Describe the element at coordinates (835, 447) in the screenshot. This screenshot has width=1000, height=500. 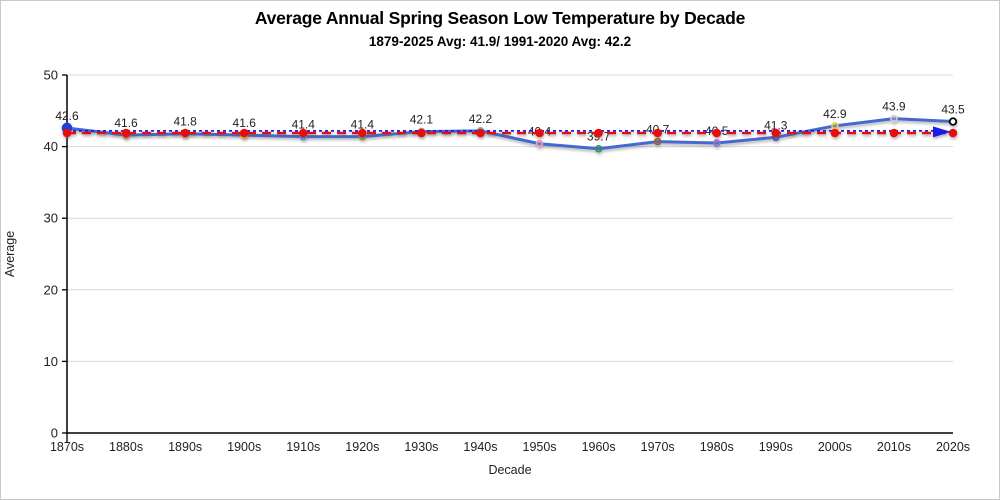
I see `x-tick-label: 2000s` at that location.